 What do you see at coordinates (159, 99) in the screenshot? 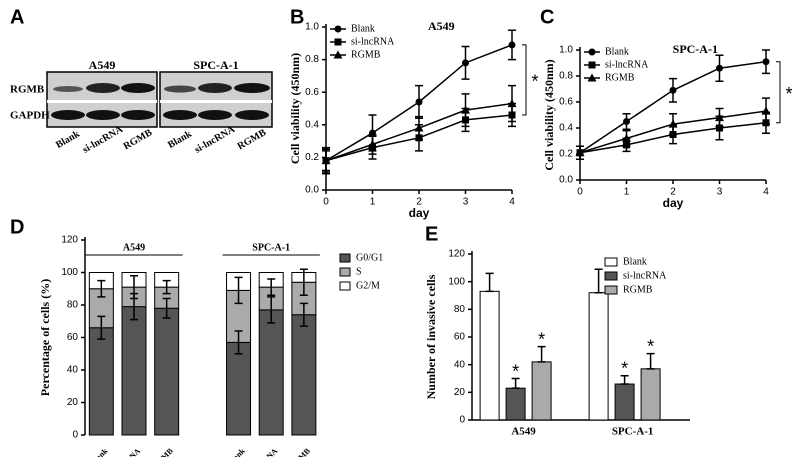
I see `blot-image` at bounding box center [159, 99].